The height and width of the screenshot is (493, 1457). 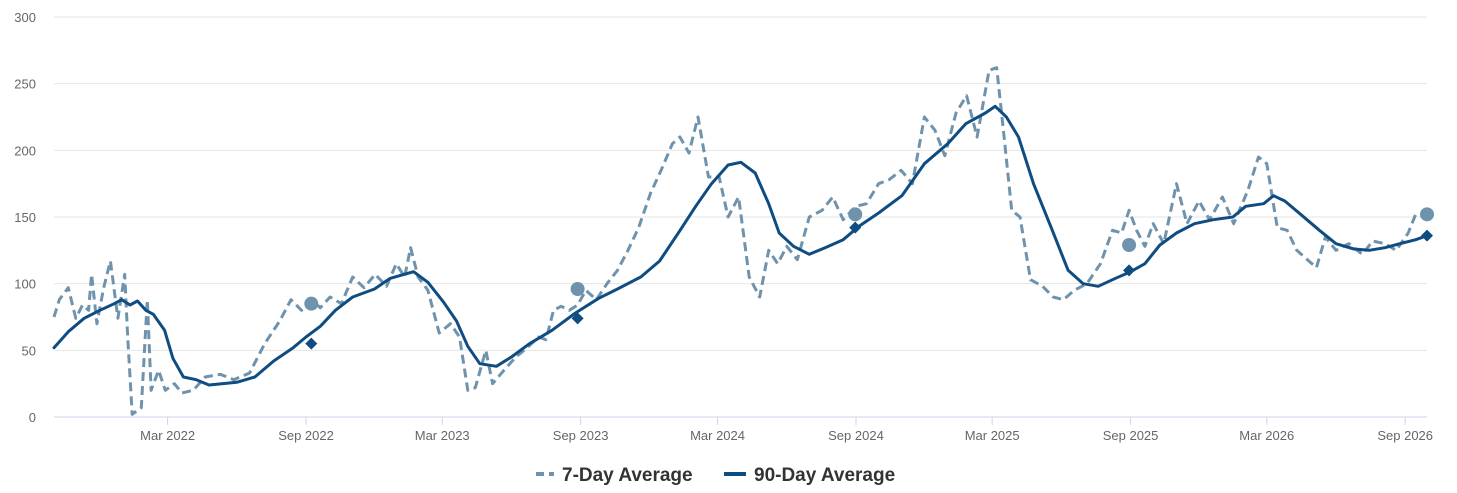 I want to click on x-tick-label: Sep 2024, so click(x=856, y=435).